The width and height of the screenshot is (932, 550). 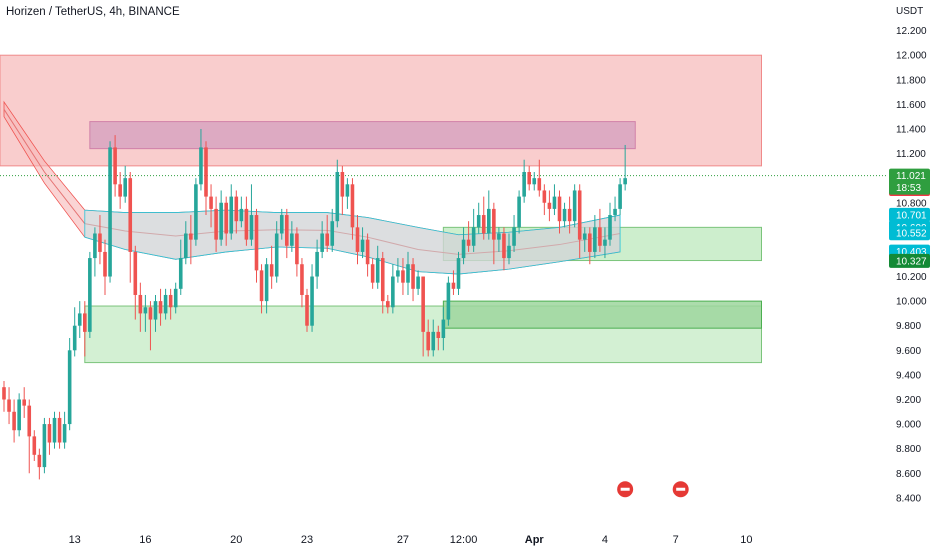 What do you see at coordinates (908, 400) in the screenshot?
I see `y-tick-label: 9.200` at bounding box center [908, 400].